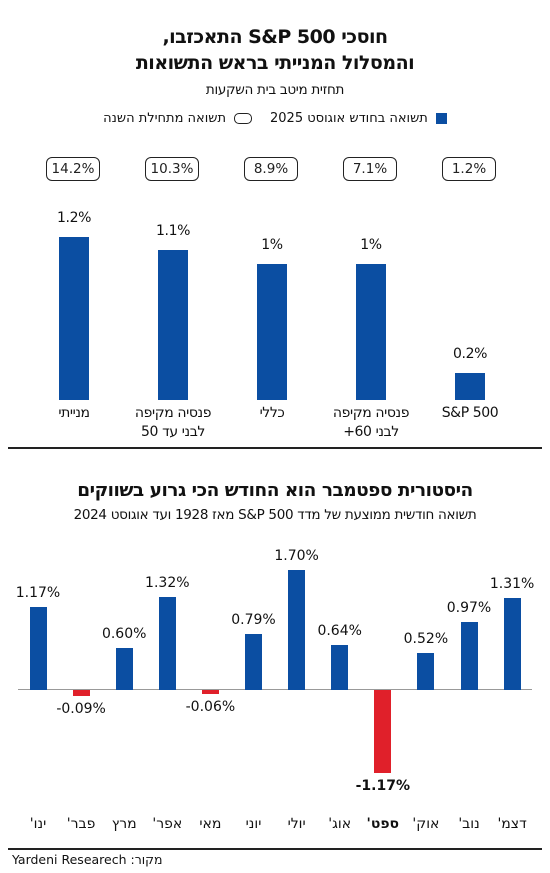 This screenshot has height=873, width=550. I want to click on value-label: 0.2%, so click(470, 353).